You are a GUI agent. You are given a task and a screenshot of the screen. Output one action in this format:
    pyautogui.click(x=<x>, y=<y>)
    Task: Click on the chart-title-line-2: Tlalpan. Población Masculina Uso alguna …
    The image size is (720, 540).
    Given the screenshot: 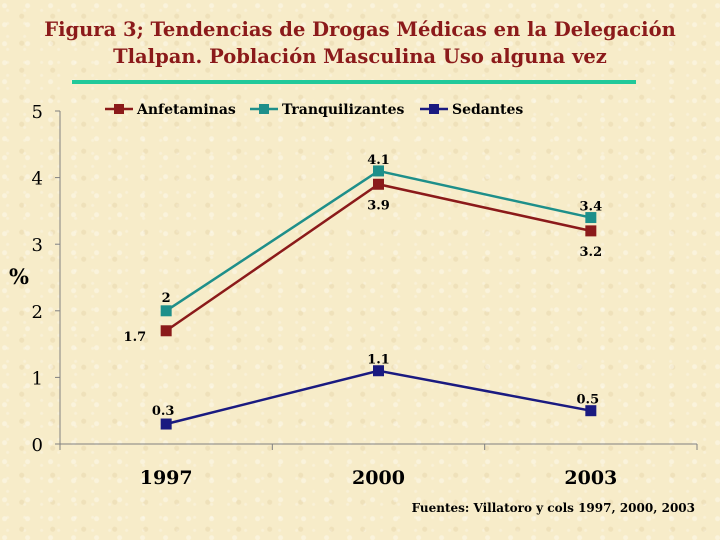 What is the action you would take?
    pyautogui.click(x=360, y=56)
    